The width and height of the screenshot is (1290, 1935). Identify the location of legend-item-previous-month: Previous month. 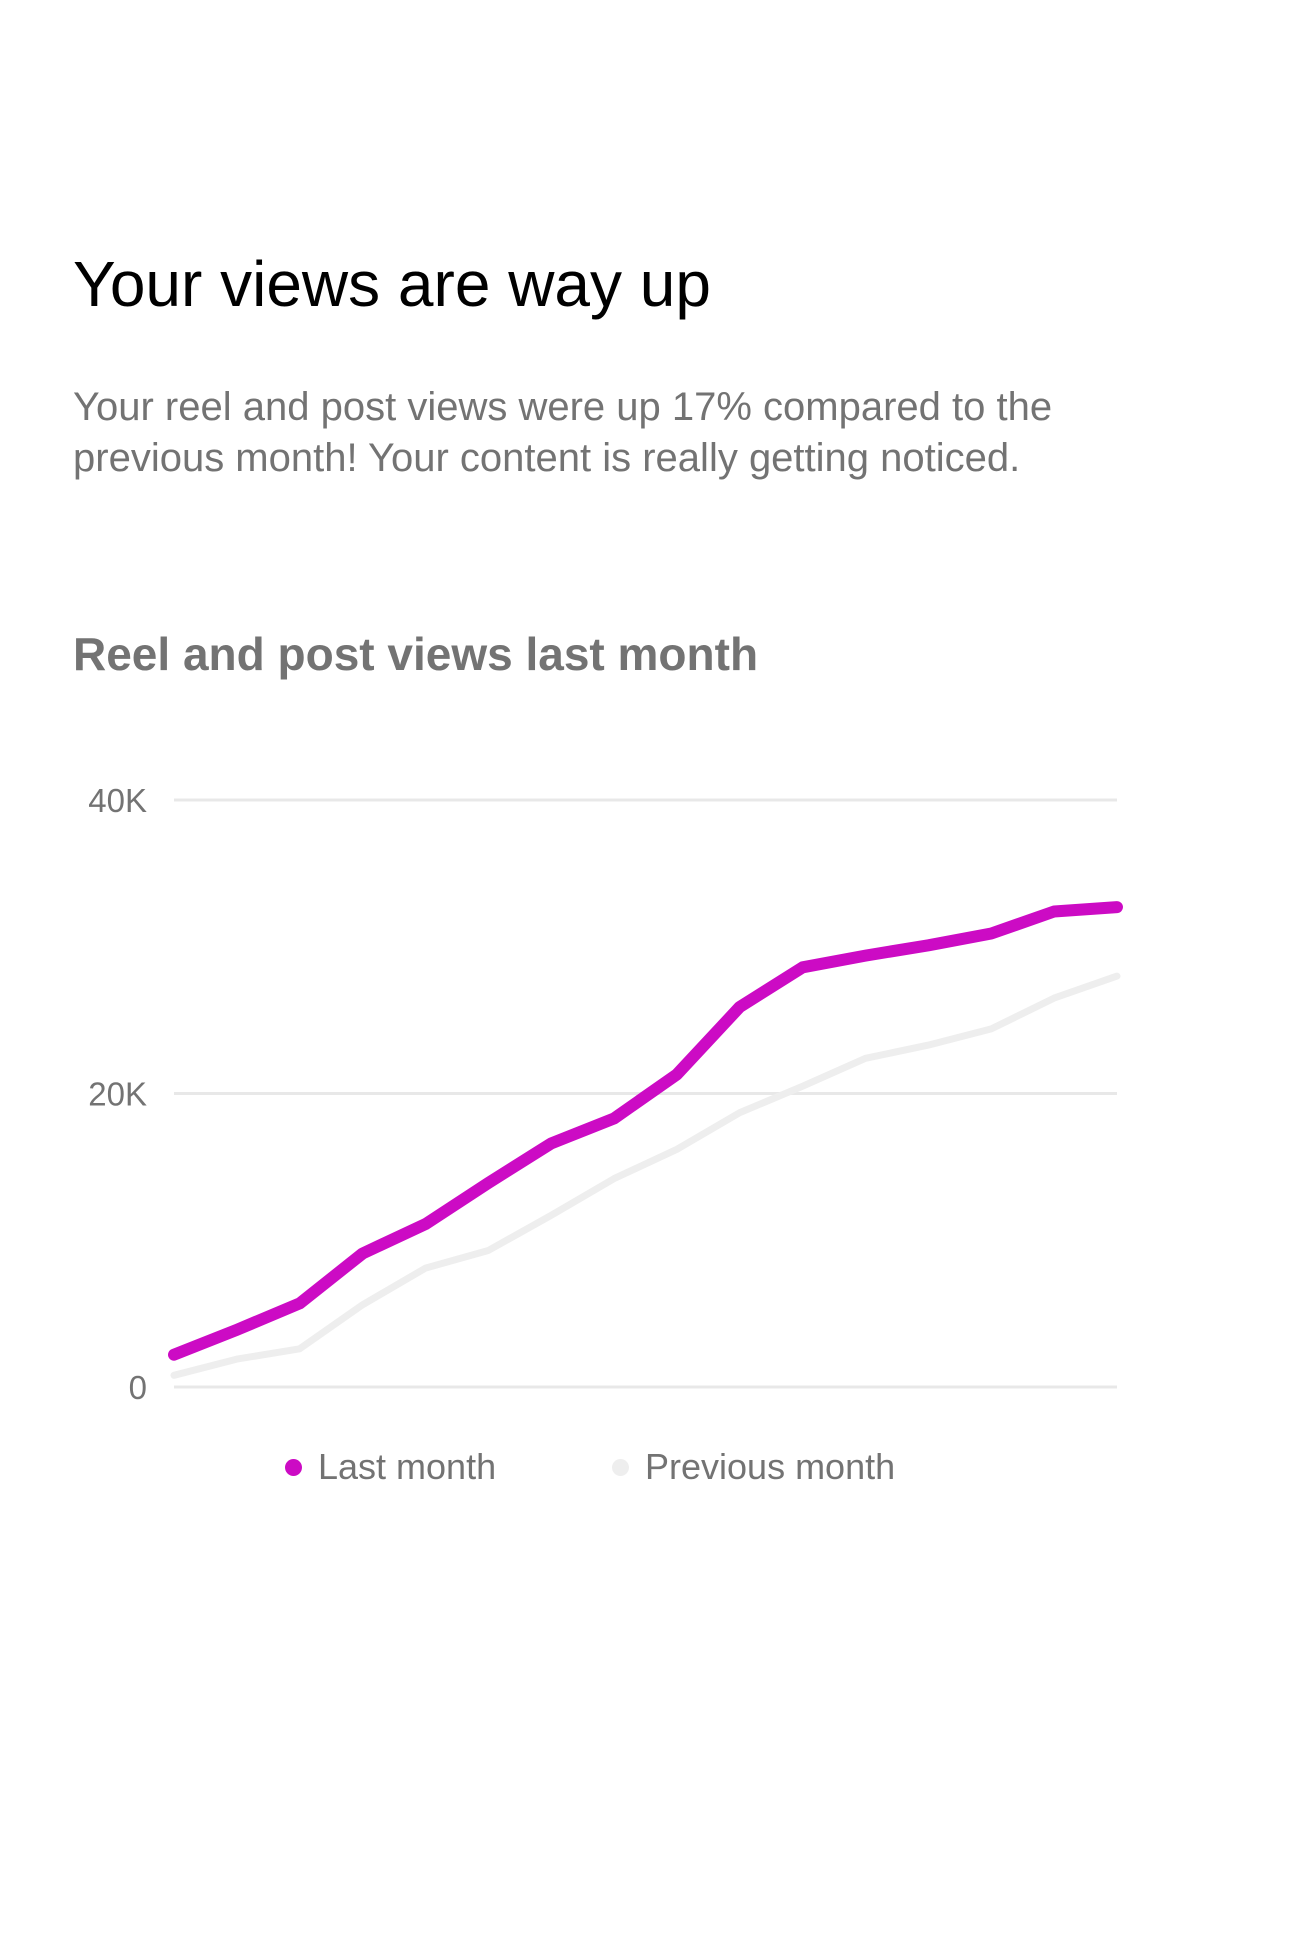
(753, 1467).